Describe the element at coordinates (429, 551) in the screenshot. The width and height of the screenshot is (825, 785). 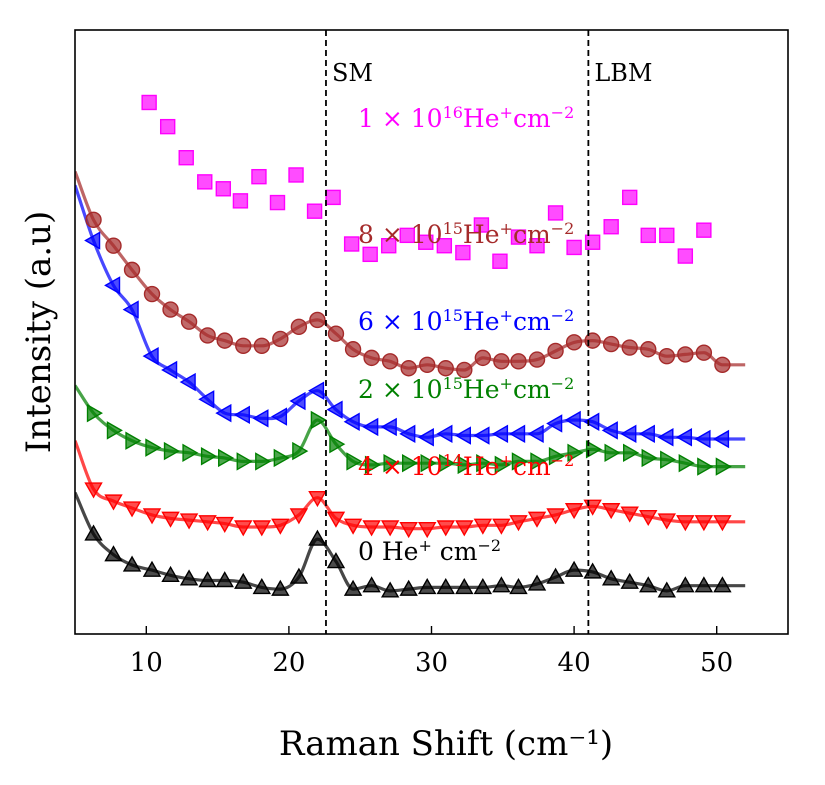
I see `series-5-label: 0 He+ cm−2` at that location.